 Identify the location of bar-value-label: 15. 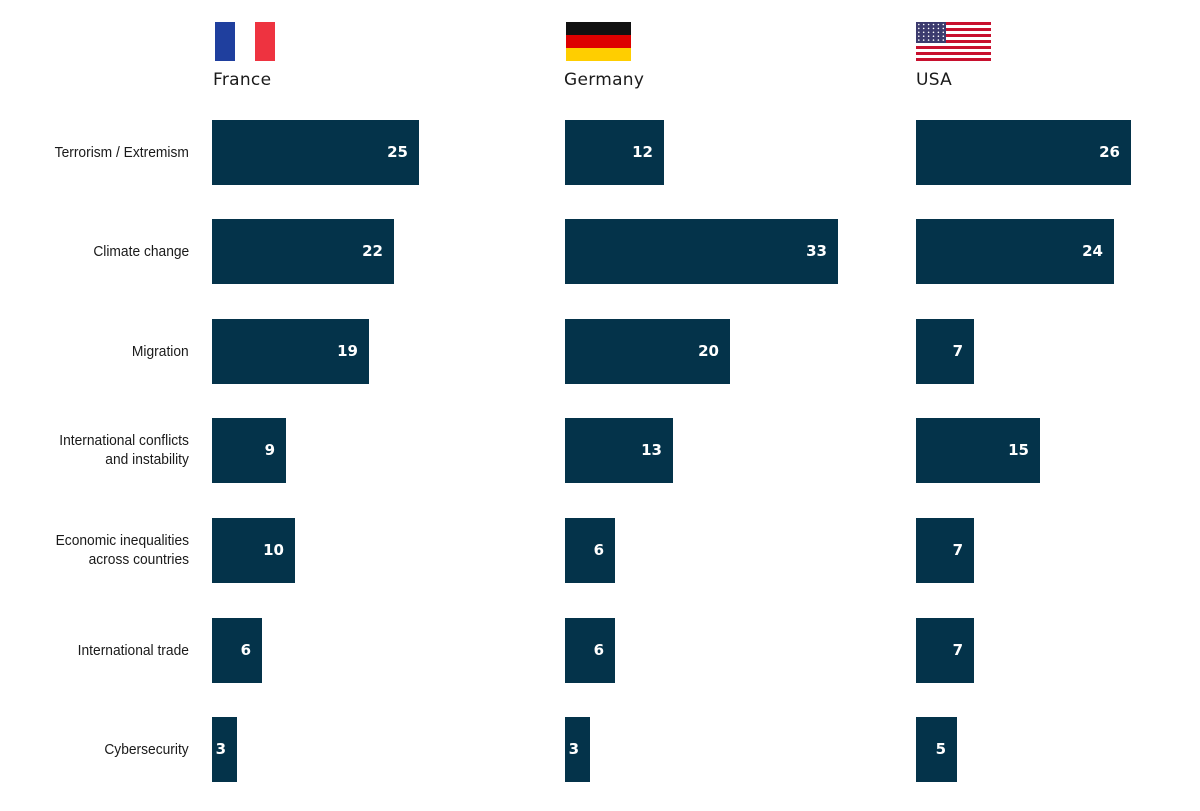
(1018, 450).